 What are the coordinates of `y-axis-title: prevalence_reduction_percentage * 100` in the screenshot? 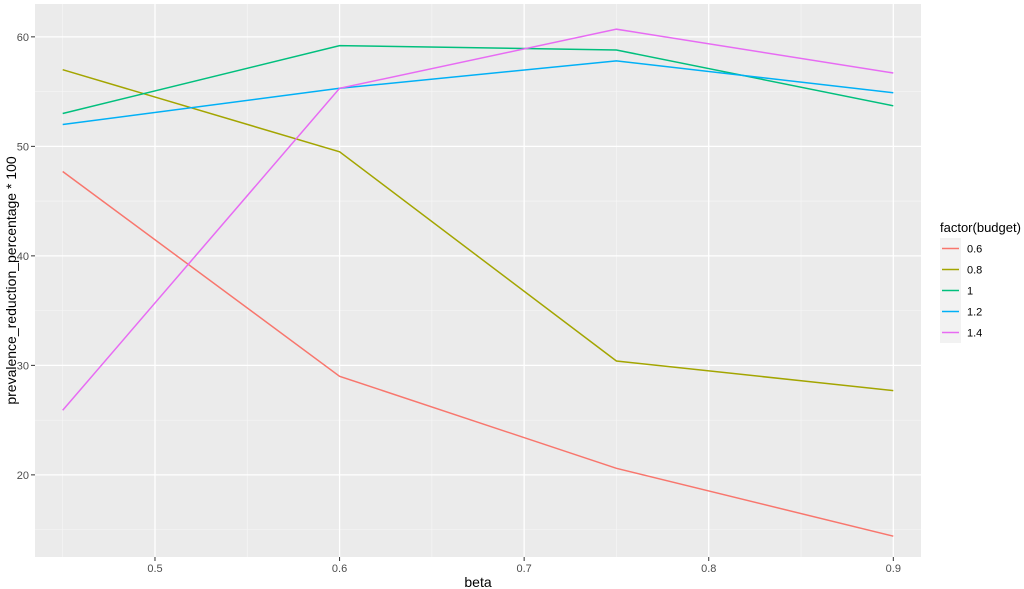 It's located at (11, 280).